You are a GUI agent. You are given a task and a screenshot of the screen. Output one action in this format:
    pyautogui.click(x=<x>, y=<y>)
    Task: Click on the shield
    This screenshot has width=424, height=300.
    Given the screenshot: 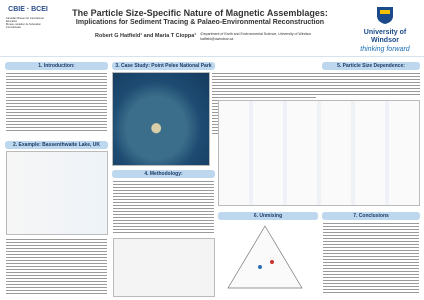 What is the action you would take?
    pyautogui.click(x=385, y=15)
    